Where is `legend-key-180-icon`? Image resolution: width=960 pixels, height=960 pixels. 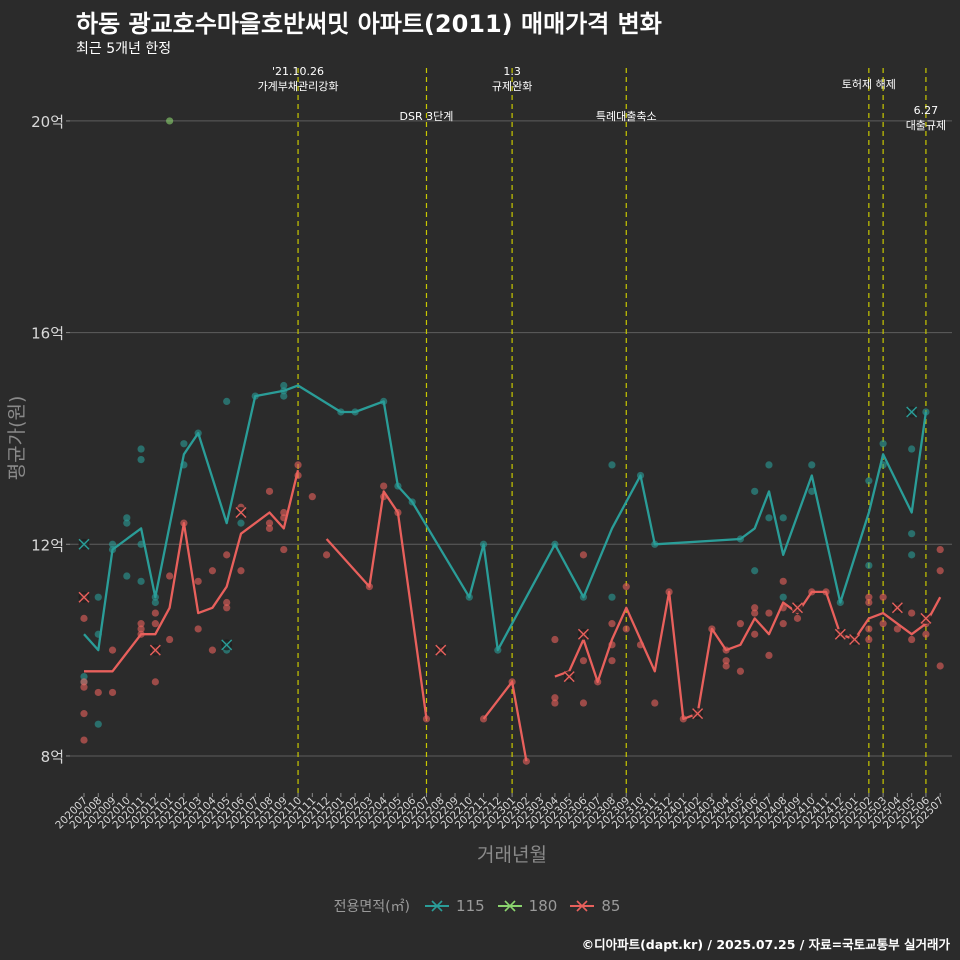
legend-key-180-icon is located at coordinates (509, 906).